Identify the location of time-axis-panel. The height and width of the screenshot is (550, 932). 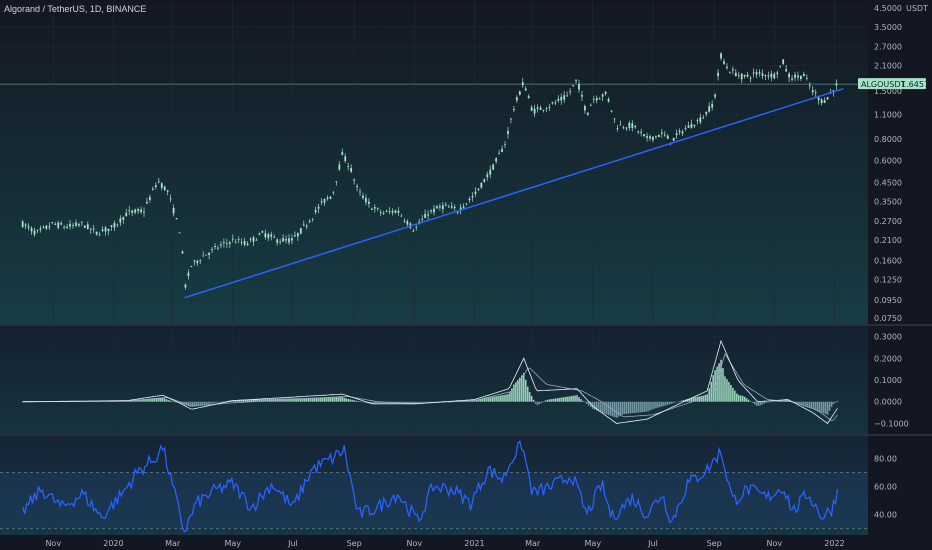
(466, 542).